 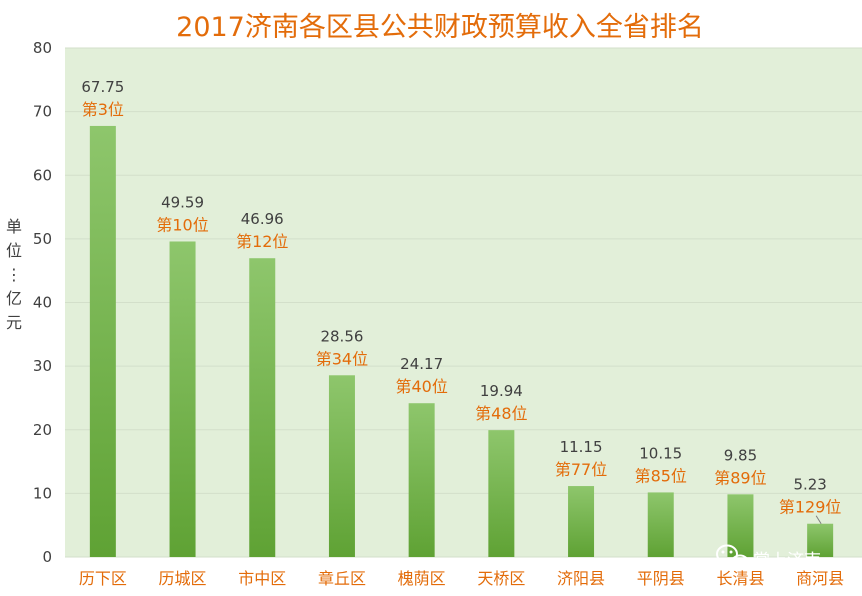 What do you see at coordinates (14, 298) in the screenshot?
I see `y-axis-label-char: 亿` at bounding box center [14, 298].